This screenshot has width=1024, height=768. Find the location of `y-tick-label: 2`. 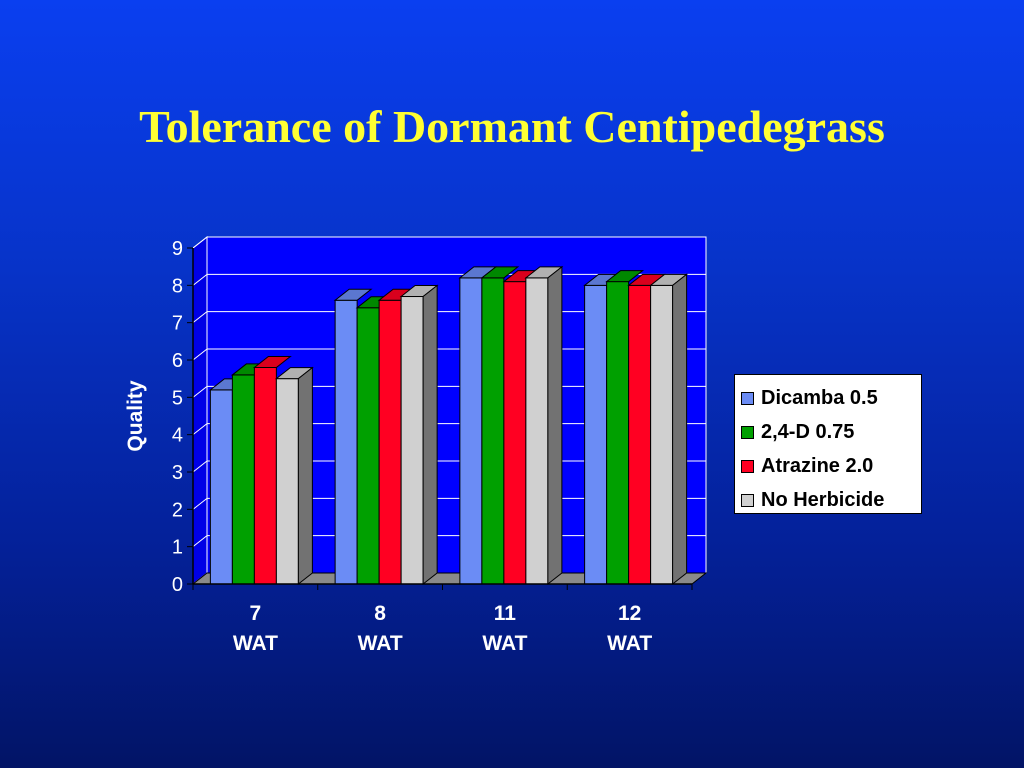

y-tick-label: 2 is located at coordinates (177, 510).